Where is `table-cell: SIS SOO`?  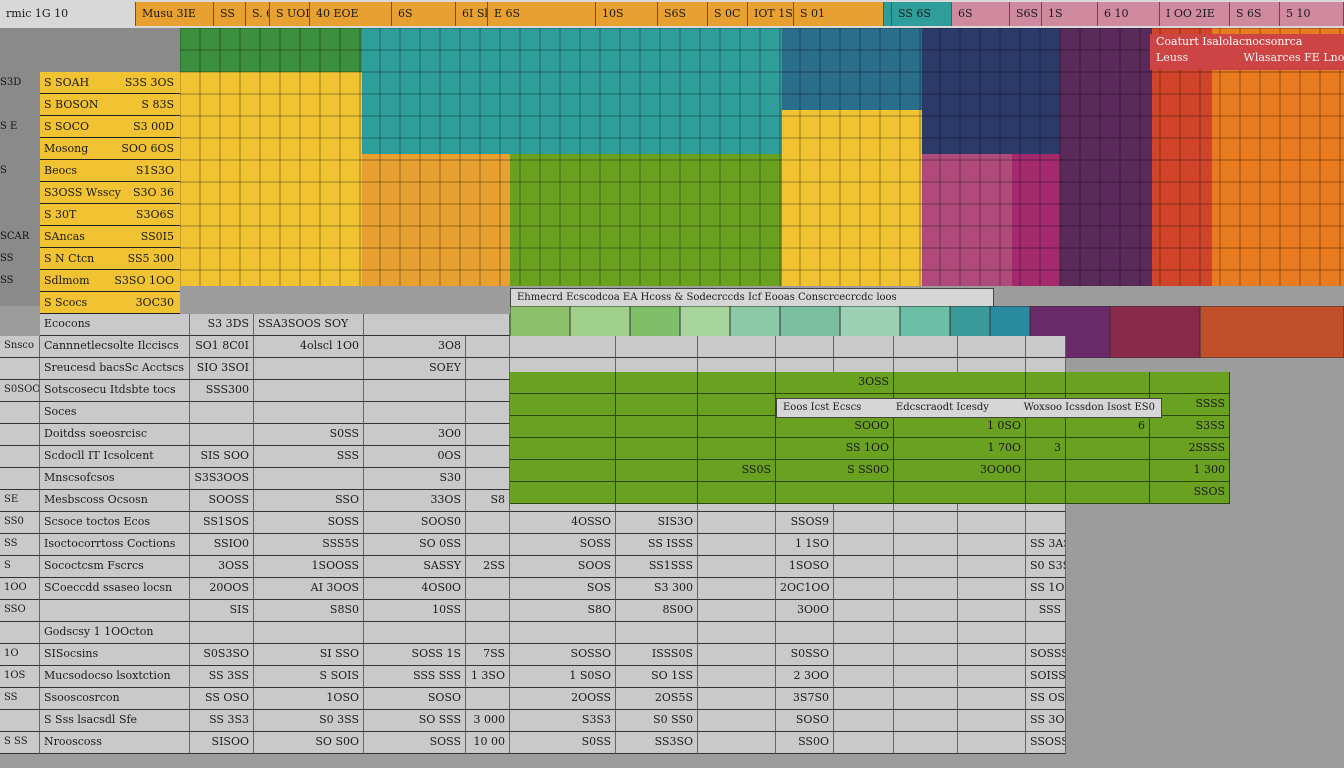
table-cell: SIS SOO is located at coordinates (222, 457).